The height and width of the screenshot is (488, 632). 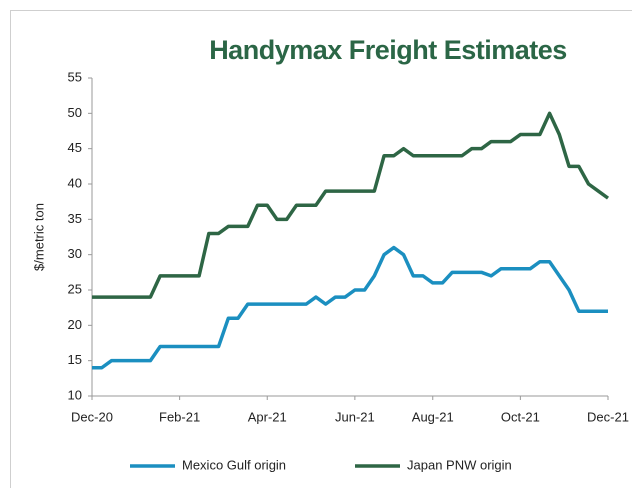 I want to click on y-tick-label: 55, so click(x=75, y=76).